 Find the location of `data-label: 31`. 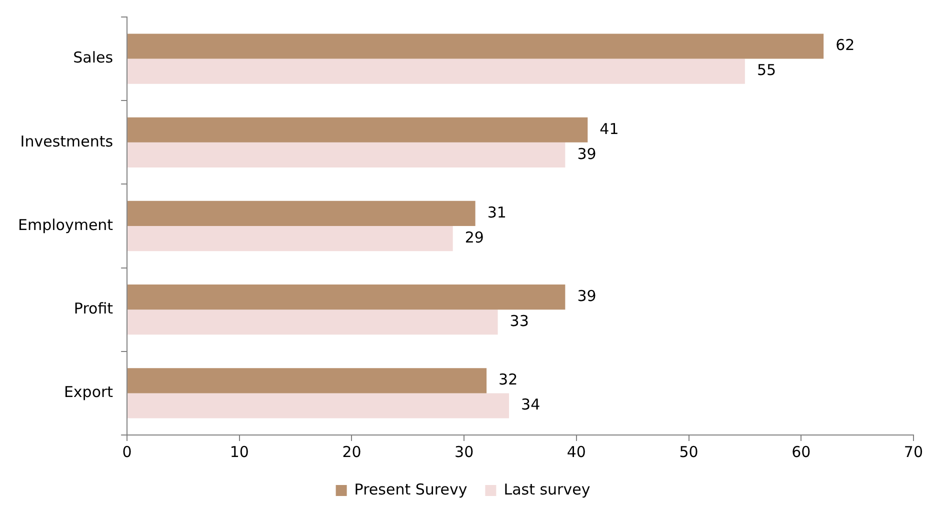

data-label: 31 is located at coordinates (496, 212).